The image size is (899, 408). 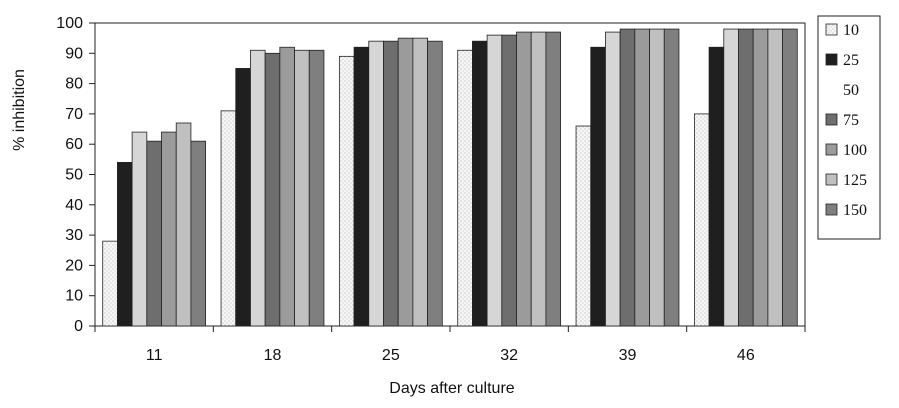 What do you see at coordinates (855, 180) in the screenshot?
I see `legend-label-125: 125` at bounding box center [855, 180].